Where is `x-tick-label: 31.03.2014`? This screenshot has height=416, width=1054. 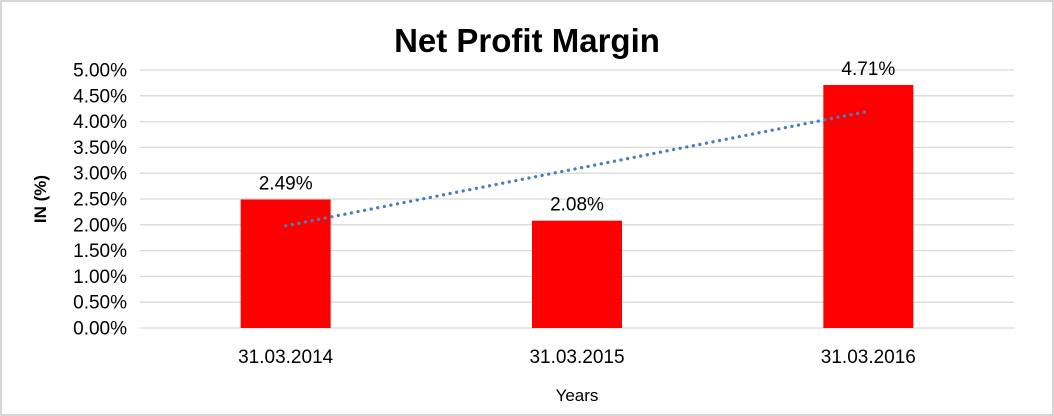
x-tick-label: 31.03.2014 is located at coordinates (286, 357).